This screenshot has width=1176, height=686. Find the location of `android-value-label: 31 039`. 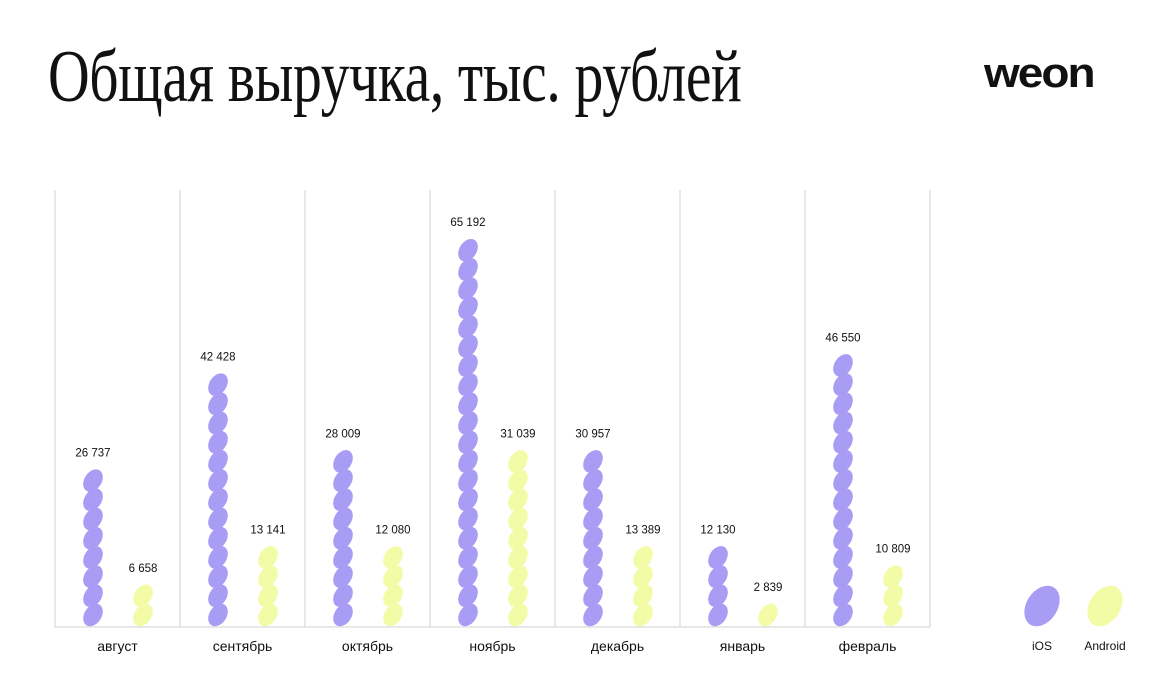

android-value-label: 31 039 is located at coordinates (517, 434).